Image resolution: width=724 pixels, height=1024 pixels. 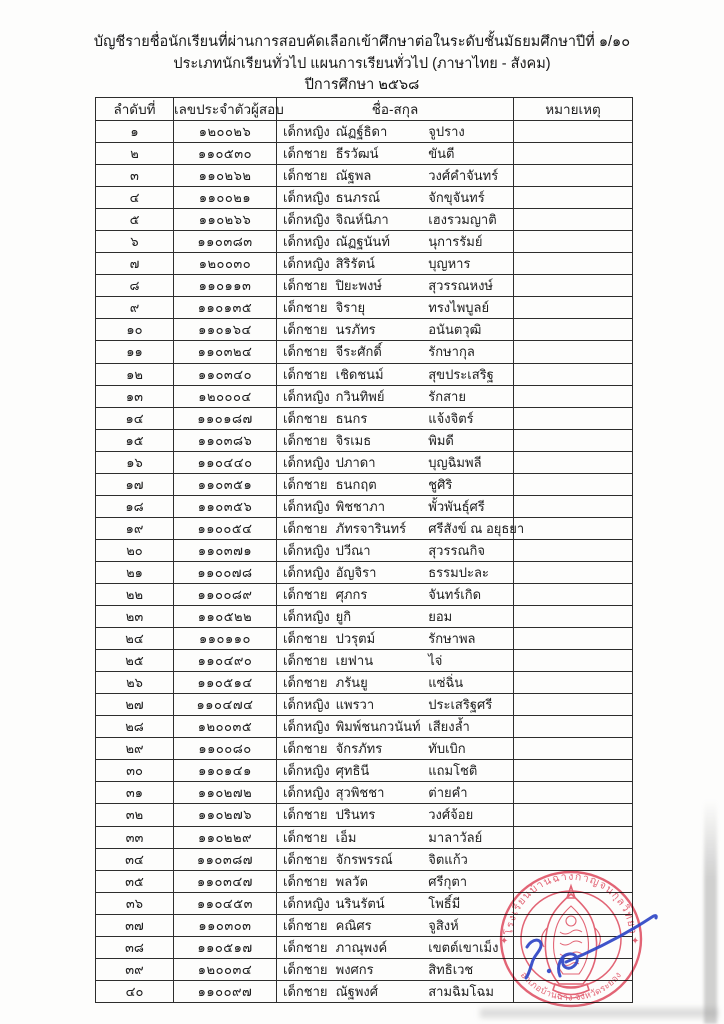 What do you see at coordinates (225, 308) in the screenshot?
I see `row-exam-id: ๑๑๐๑๓๕` at bounding box center [225, 308].